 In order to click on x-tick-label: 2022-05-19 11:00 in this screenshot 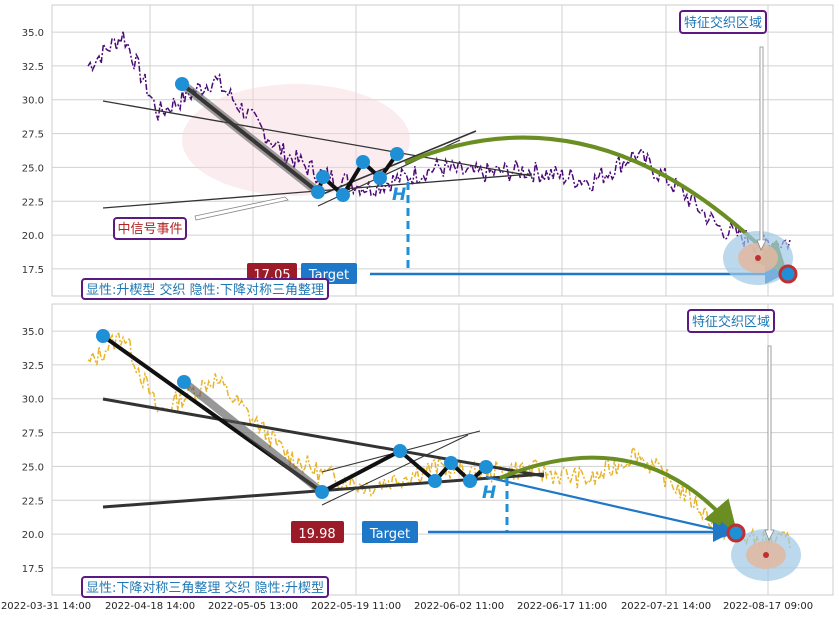, I will do `click(356, 606)`.